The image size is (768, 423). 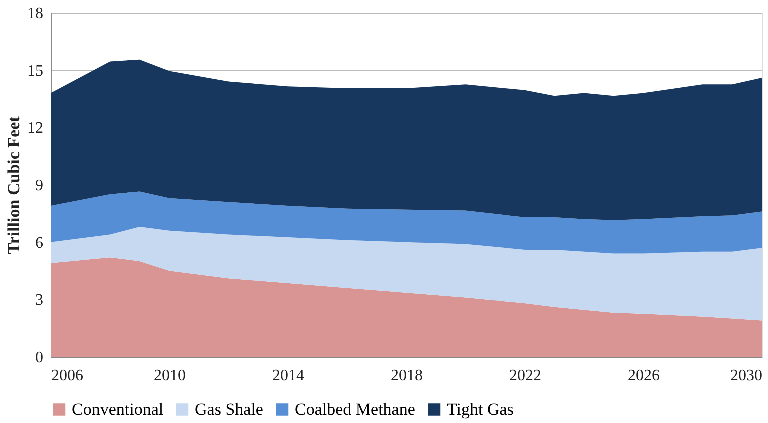 What do you see at coordinates (355, 409) in the screenshot?
I see `legend-label: Coalbed Methane` at bounding box center [355, 409].